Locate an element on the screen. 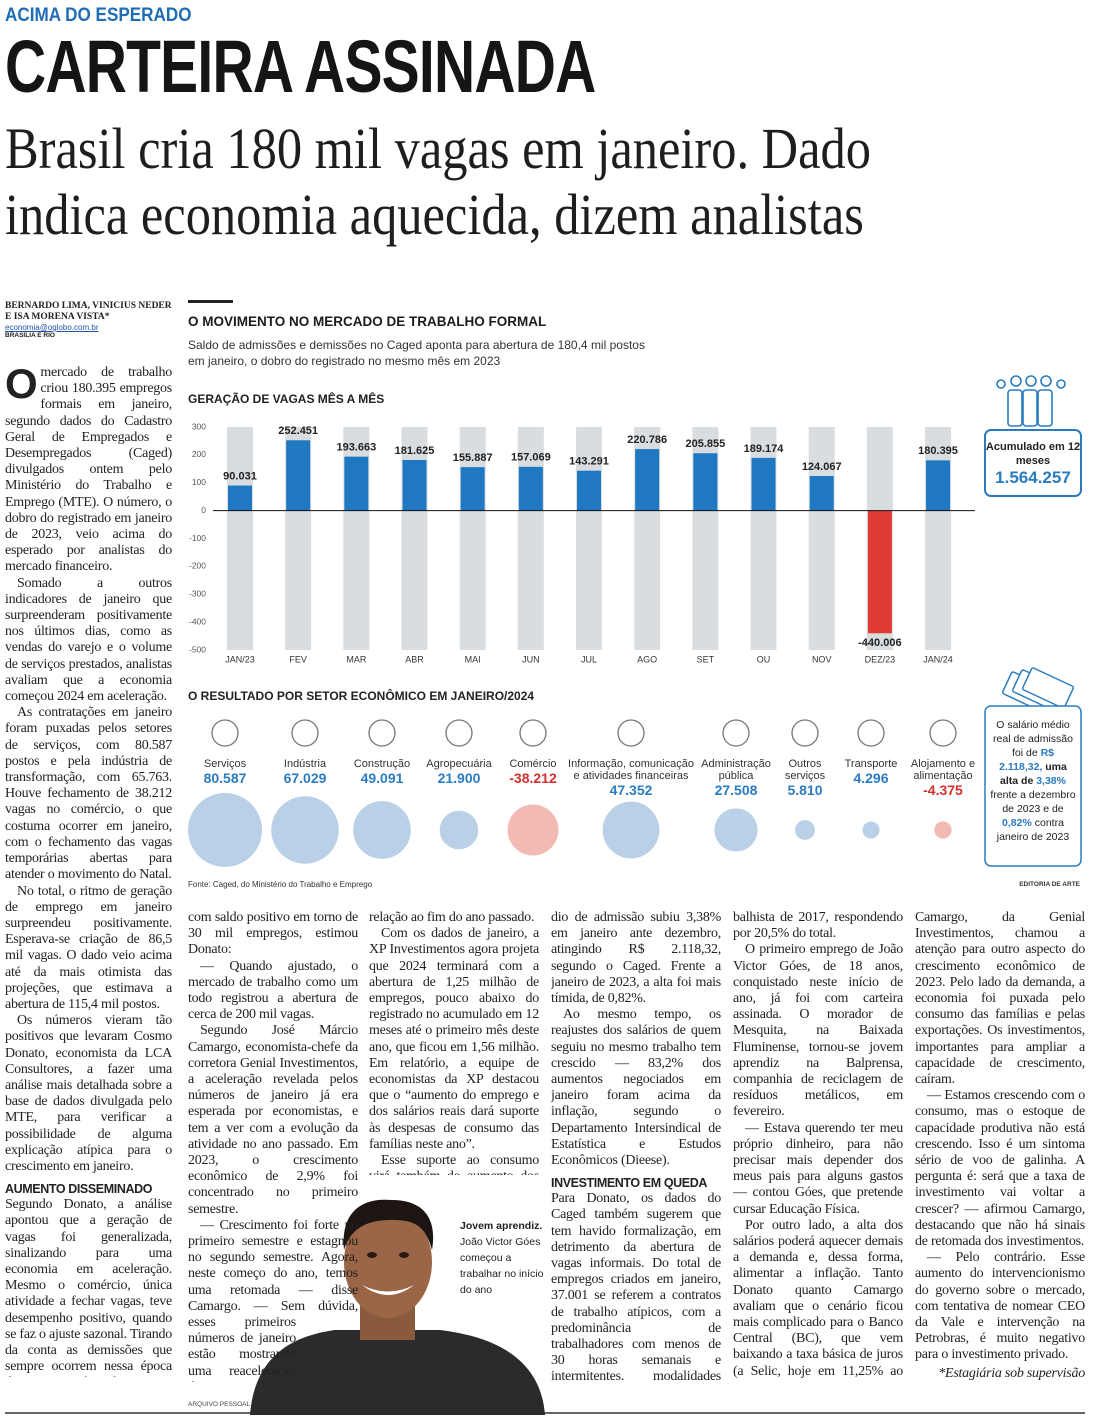 The height and width of the screenshot is (1420, 1099). y-tick-label: 0 is located at coordinates (203, 510).